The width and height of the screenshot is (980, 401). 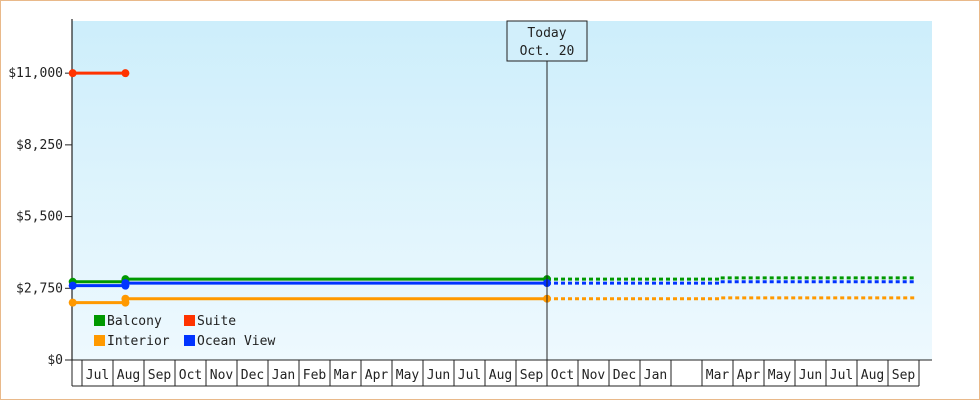 What do you see at coordinates (134, 321) in the screenshot?
I see `legend-label: Balcony` at bounding box center [134, 321].